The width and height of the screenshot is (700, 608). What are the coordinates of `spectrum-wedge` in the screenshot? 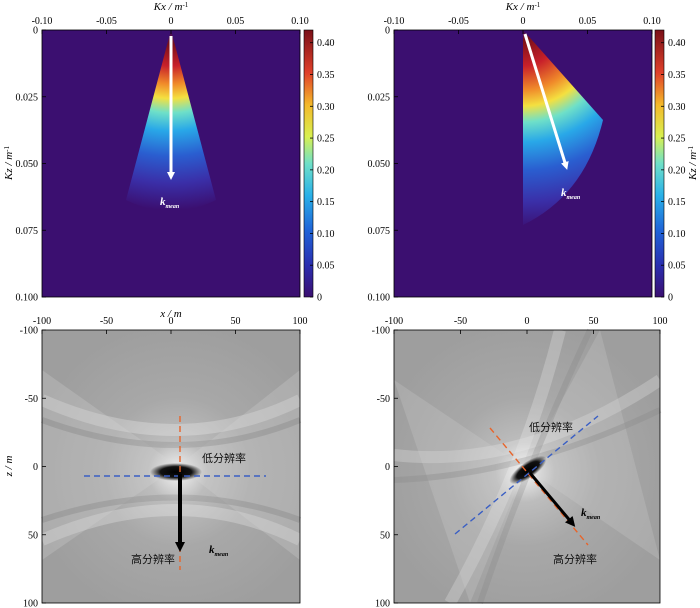 It's located at (563, 127).